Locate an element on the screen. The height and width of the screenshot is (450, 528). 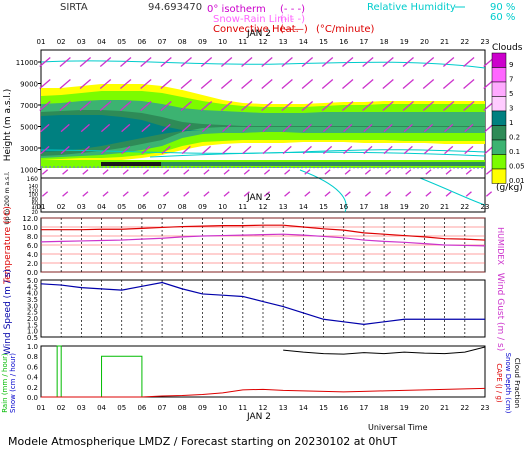
y-tick: 3.5 is located at coordinates (32, 300).